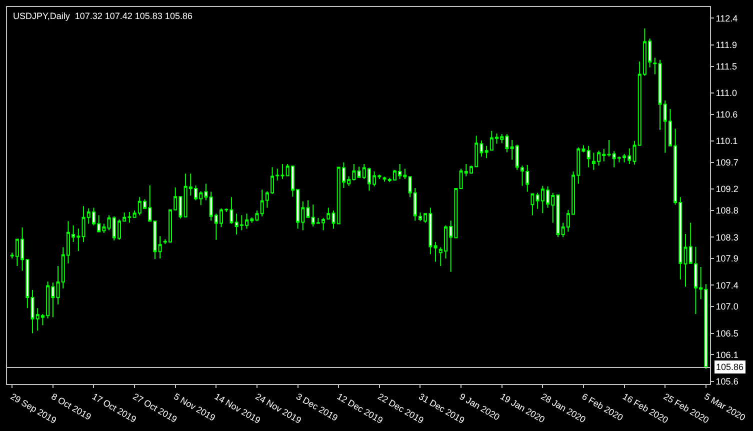  Describe the element at coordinates (727, 141) in the screenshot. I see `y-tick-label: 110.1` at that location.